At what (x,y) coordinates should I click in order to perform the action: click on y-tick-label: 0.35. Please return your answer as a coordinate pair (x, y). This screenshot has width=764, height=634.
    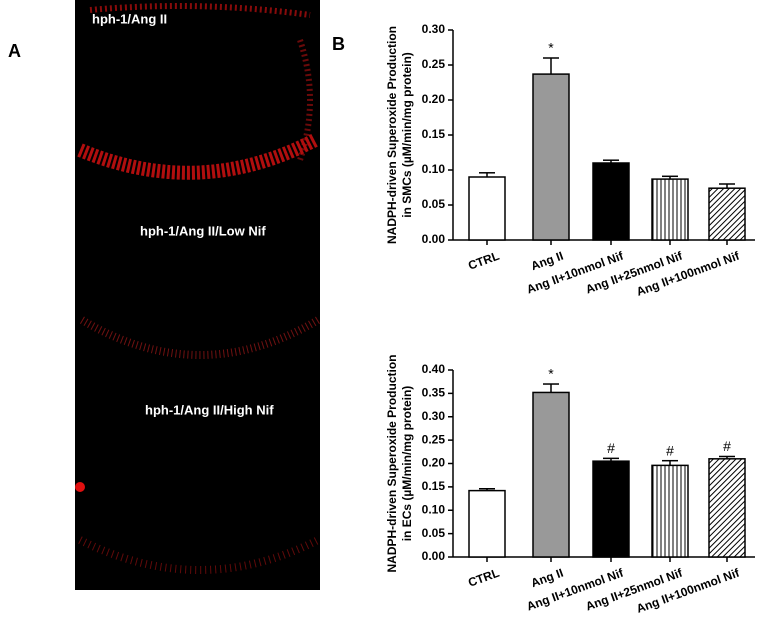
    Looking at the image, I should click on (434, 393).